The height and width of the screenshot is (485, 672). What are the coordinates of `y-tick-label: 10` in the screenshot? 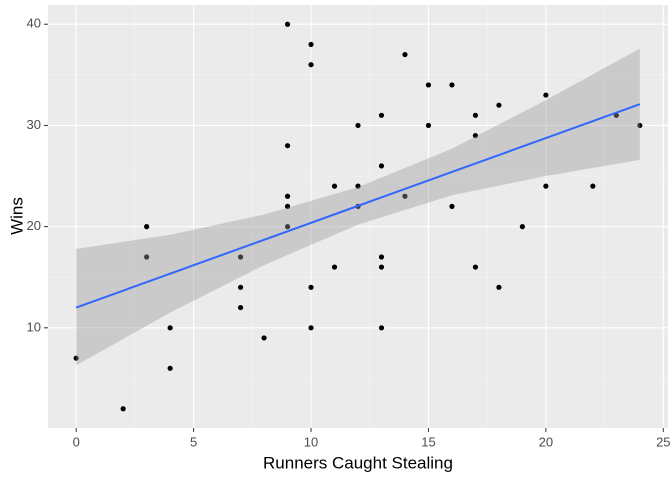 It's located at (34, 326).